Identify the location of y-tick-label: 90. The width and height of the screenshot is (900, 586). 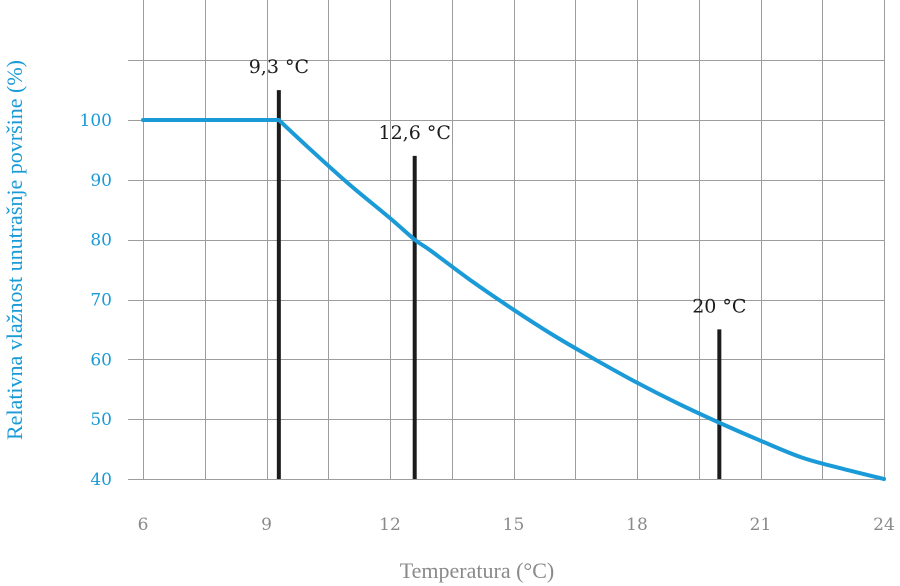
(101, 181).